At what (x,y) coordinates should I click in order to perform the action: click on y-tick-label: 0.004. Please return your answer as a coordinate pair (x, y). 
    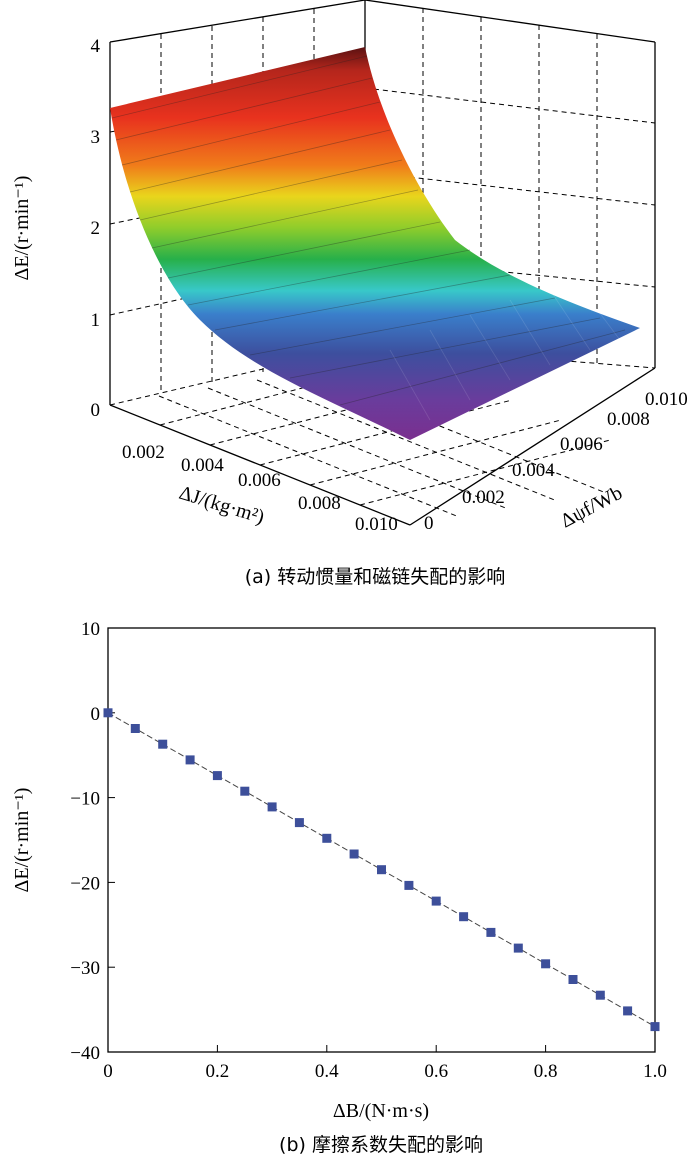
    Looking at the image, I should click on (533, 470).